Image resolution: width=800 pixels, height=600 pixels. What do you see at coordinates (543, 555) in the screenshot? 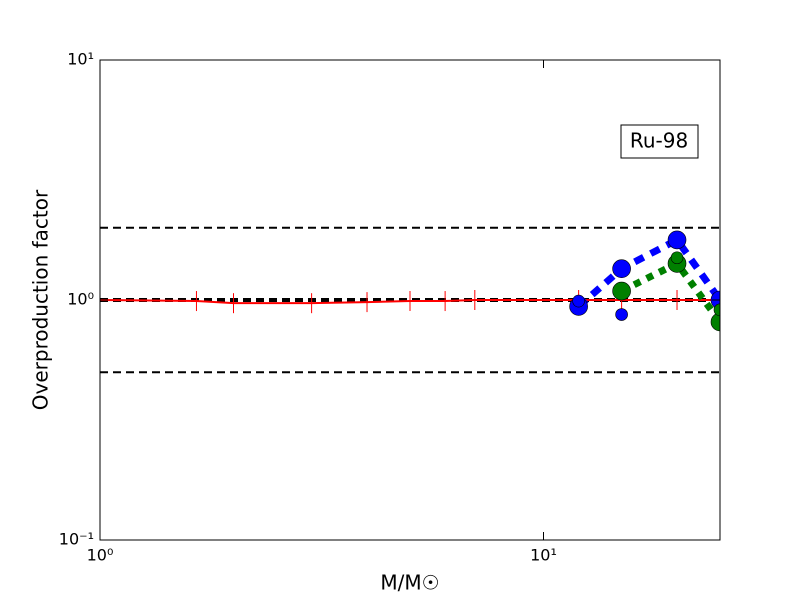
I see `x-tick-label: 10¹` at bounding box center [543, 555].